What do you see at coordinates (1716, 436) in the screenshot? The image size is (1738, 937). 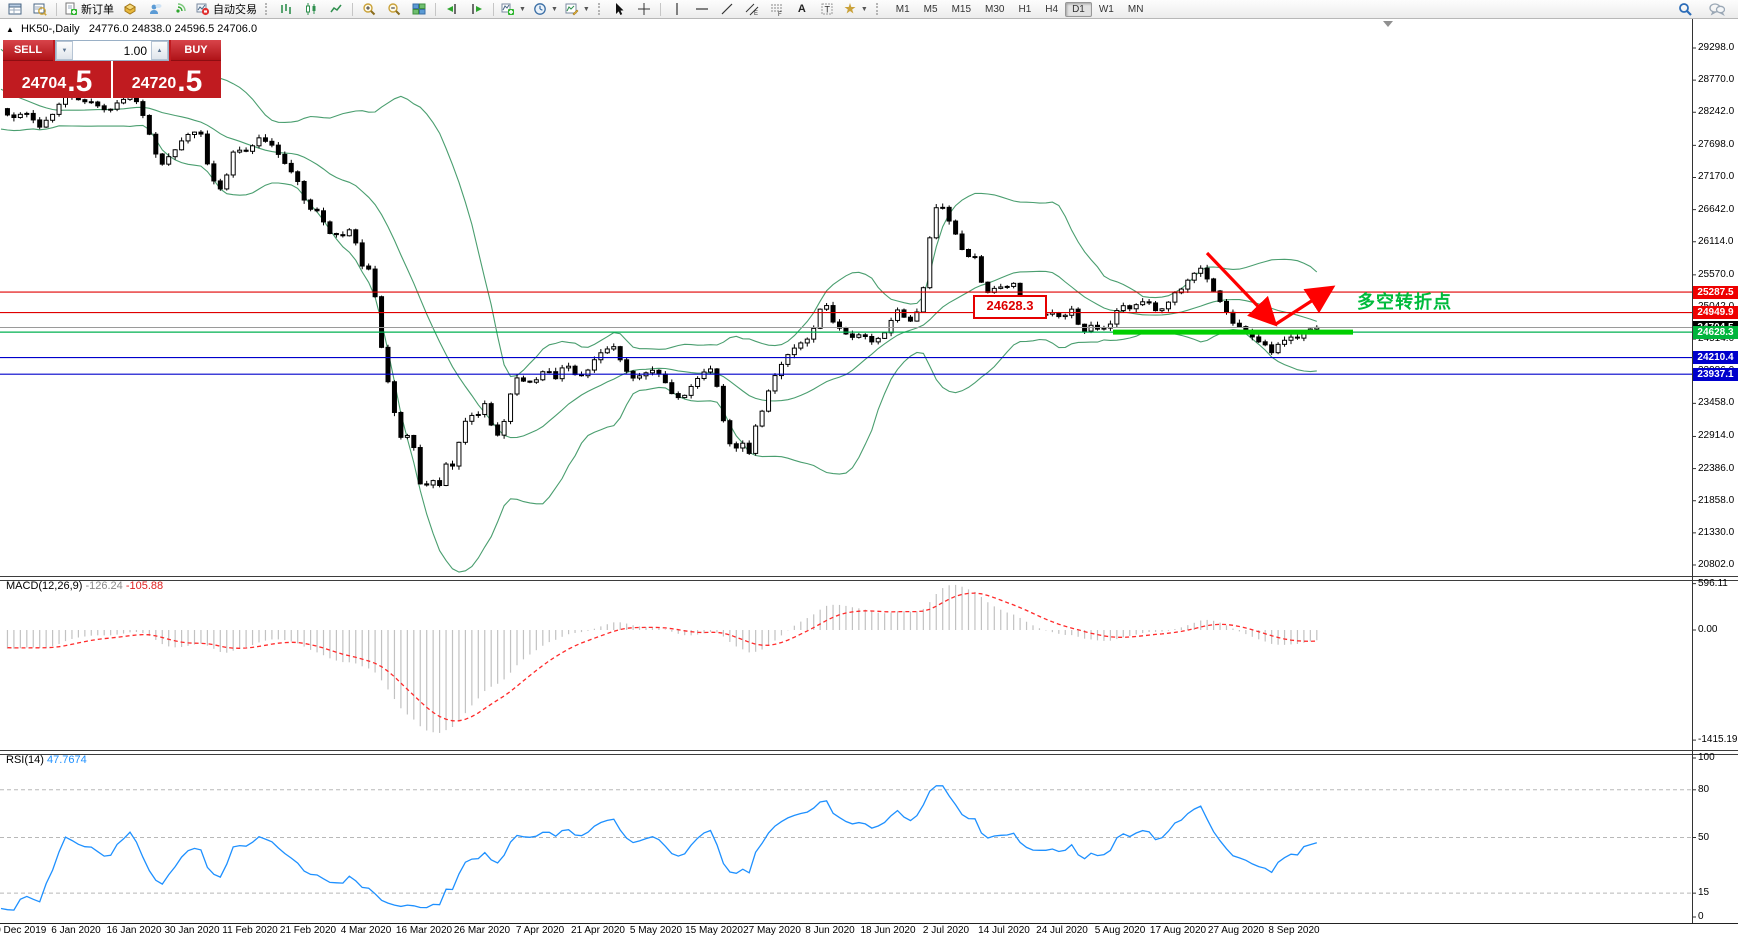 I see `price-tick-label: 22914.0` at bounding box center [1716, 436].